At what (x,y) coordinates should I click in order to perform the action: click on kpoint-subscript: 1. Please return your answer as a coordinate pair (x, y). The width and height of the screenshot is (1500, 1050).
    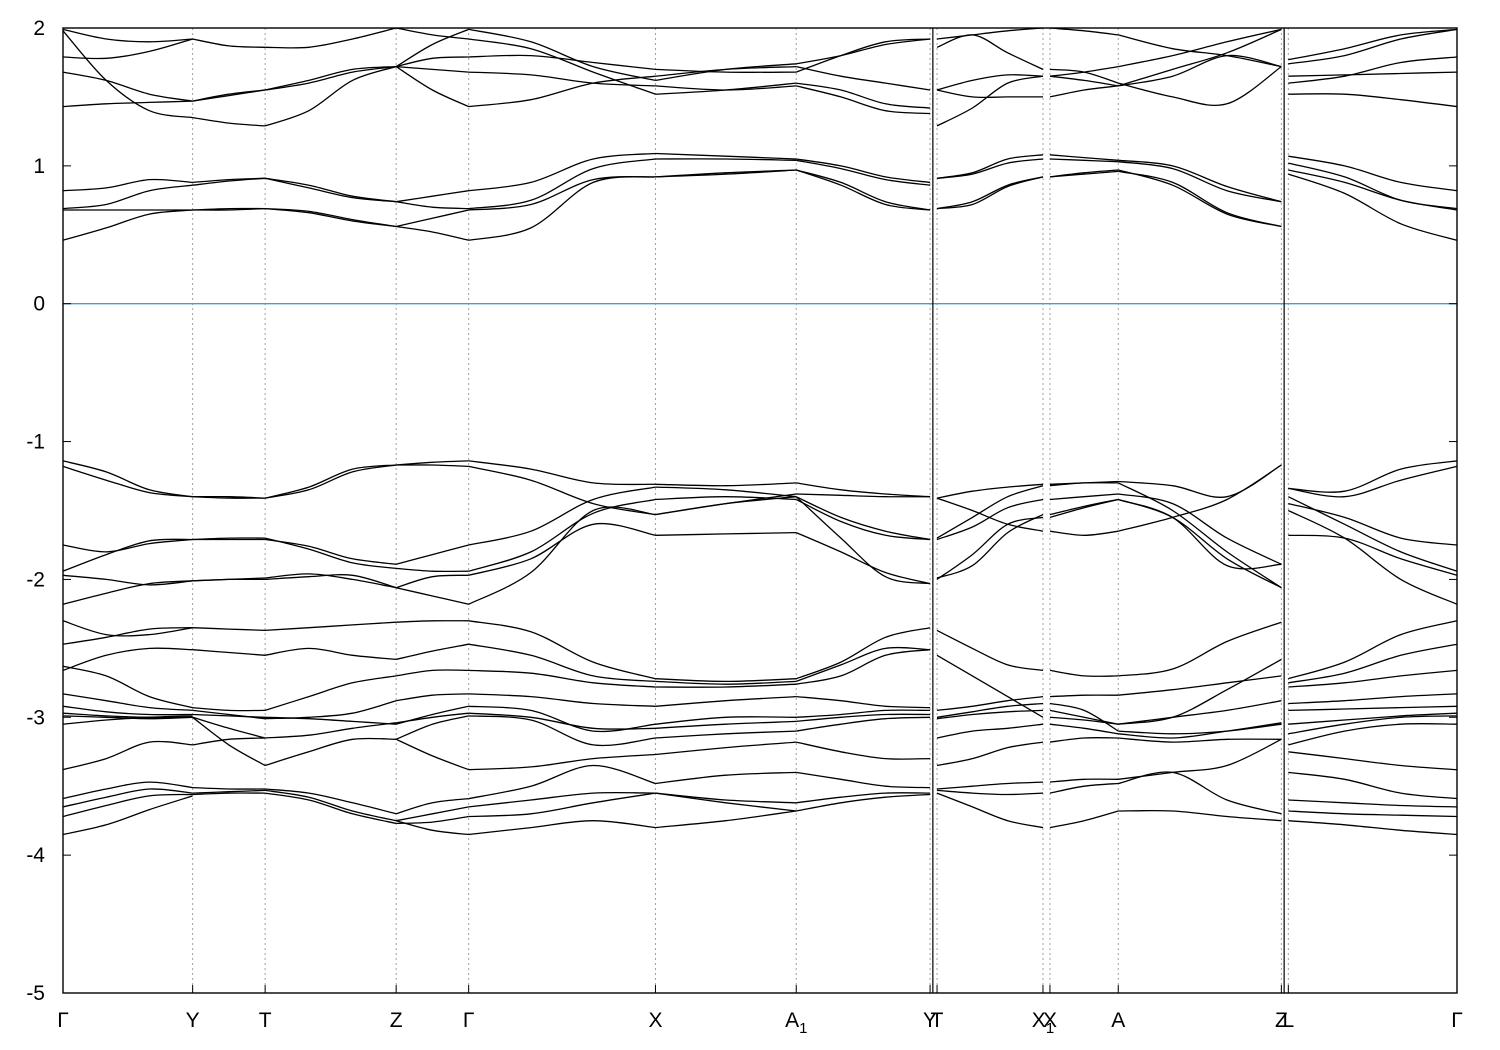
    Looking at the image, I should click on (1050, 1028).